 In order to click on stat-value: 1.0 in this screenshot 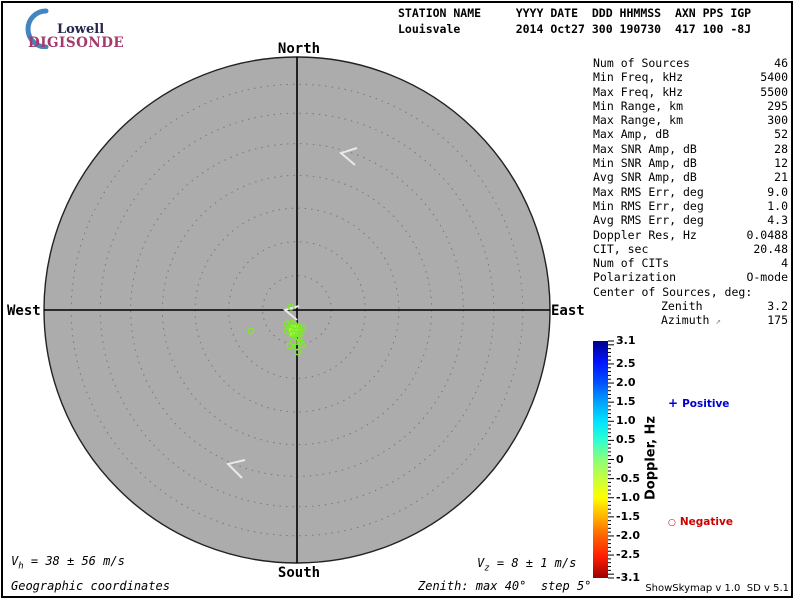, I will do `click(777, 205)`.